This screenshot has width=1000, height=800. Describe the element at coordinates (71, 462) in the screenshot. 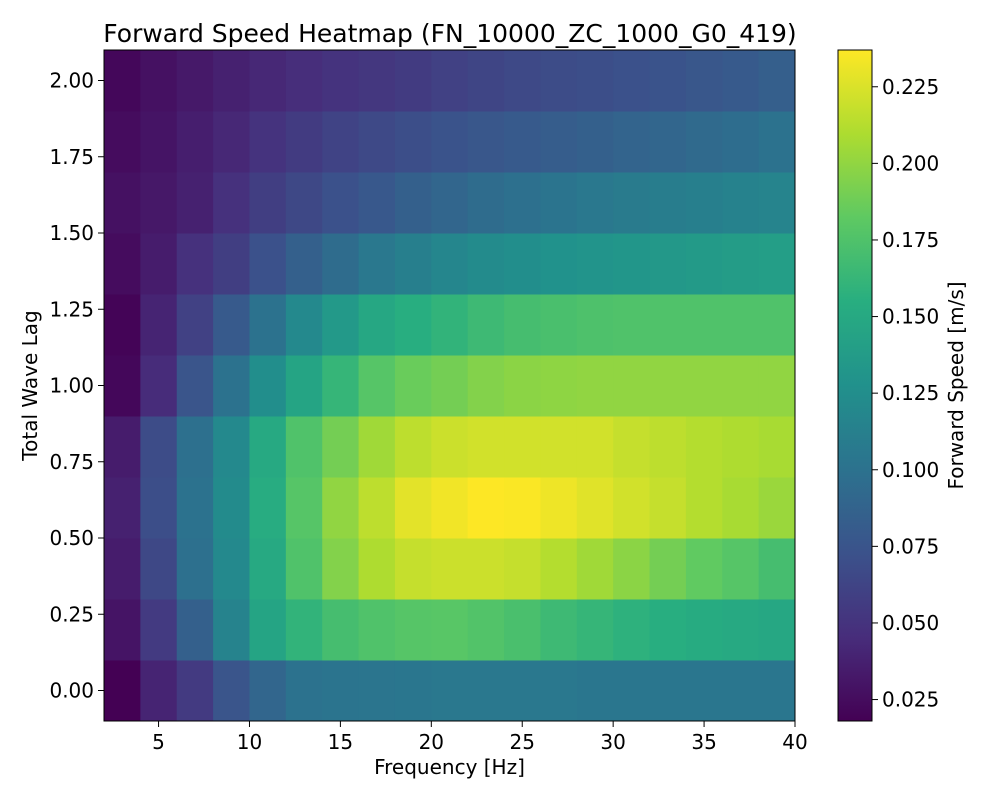

I see `y-tick-label: 0.75` at that location.